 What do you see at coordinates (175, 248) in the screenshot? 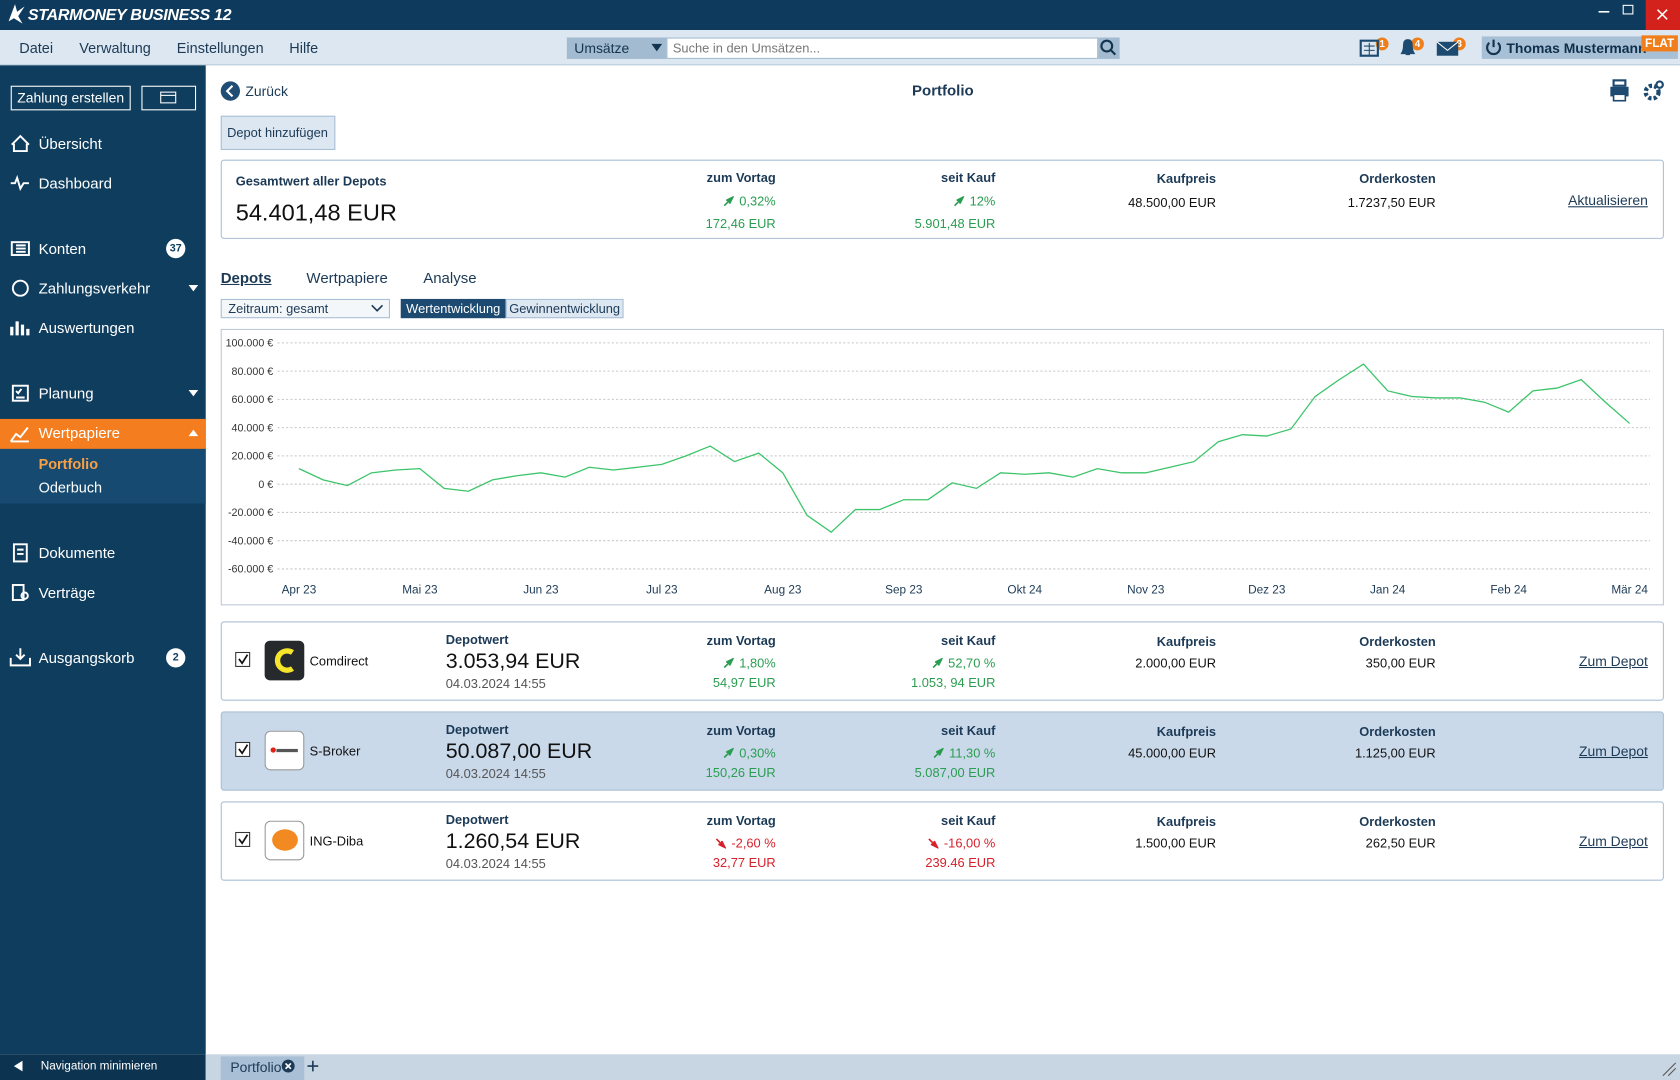
I see `nav-badge-count: 37` at bounding box center [175, 248].